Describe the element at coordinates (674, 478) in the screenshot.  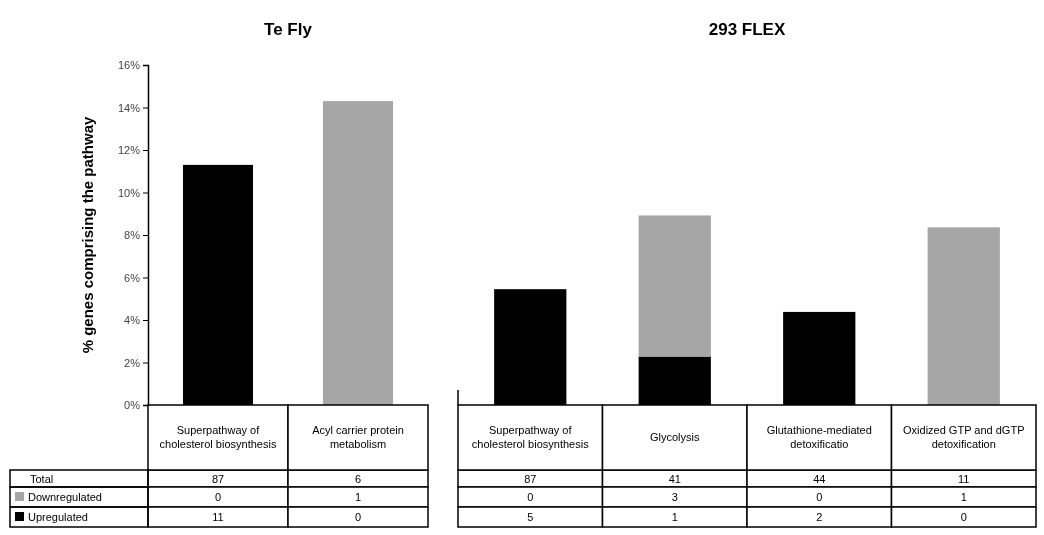
I see `data-label: 41` at that location.